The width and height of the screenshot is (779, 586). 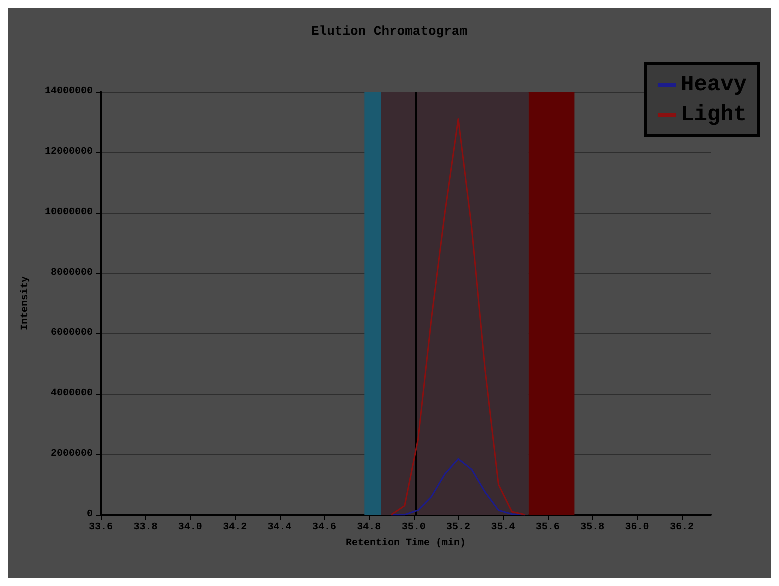 What do you see at coordinates (71, 394) in the screenshot?
I see `y-tick-label: 4000000` at bounding box center [71, 394].